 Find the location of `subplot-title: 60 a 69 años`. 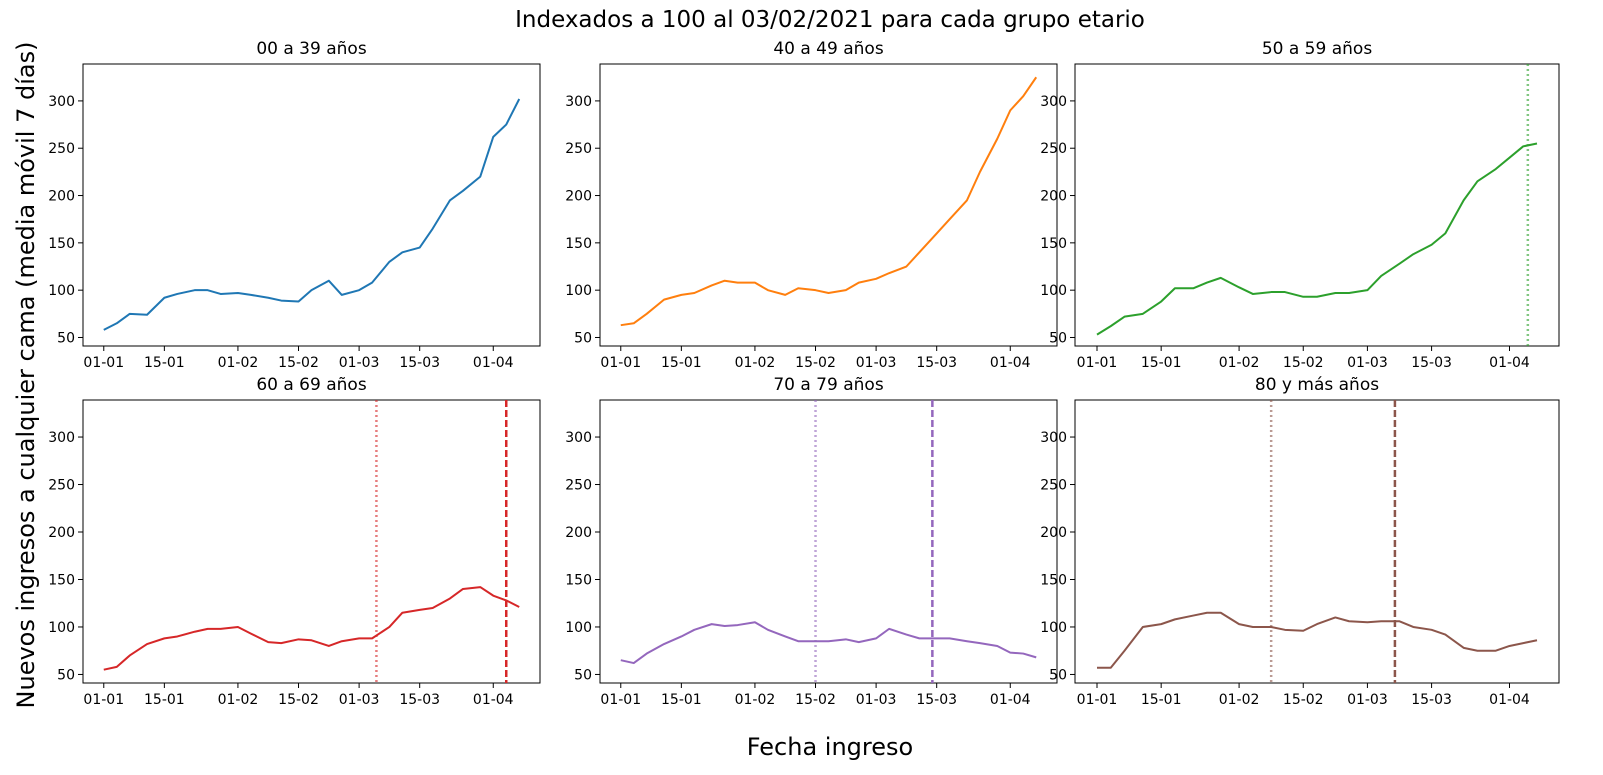

subplot-title: 60 a 69 años is located at coordinates (311, 385).